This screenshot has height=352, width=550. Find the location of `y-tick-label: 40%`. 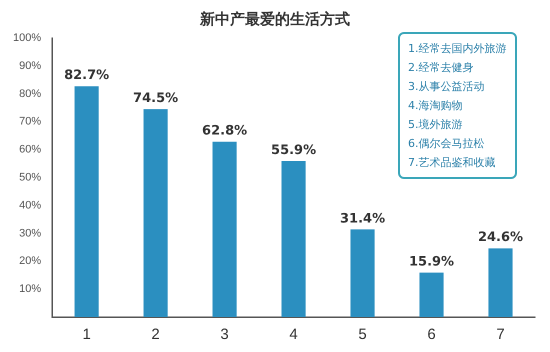

y-tick-label: 40% is located at coordinates (30, 205).